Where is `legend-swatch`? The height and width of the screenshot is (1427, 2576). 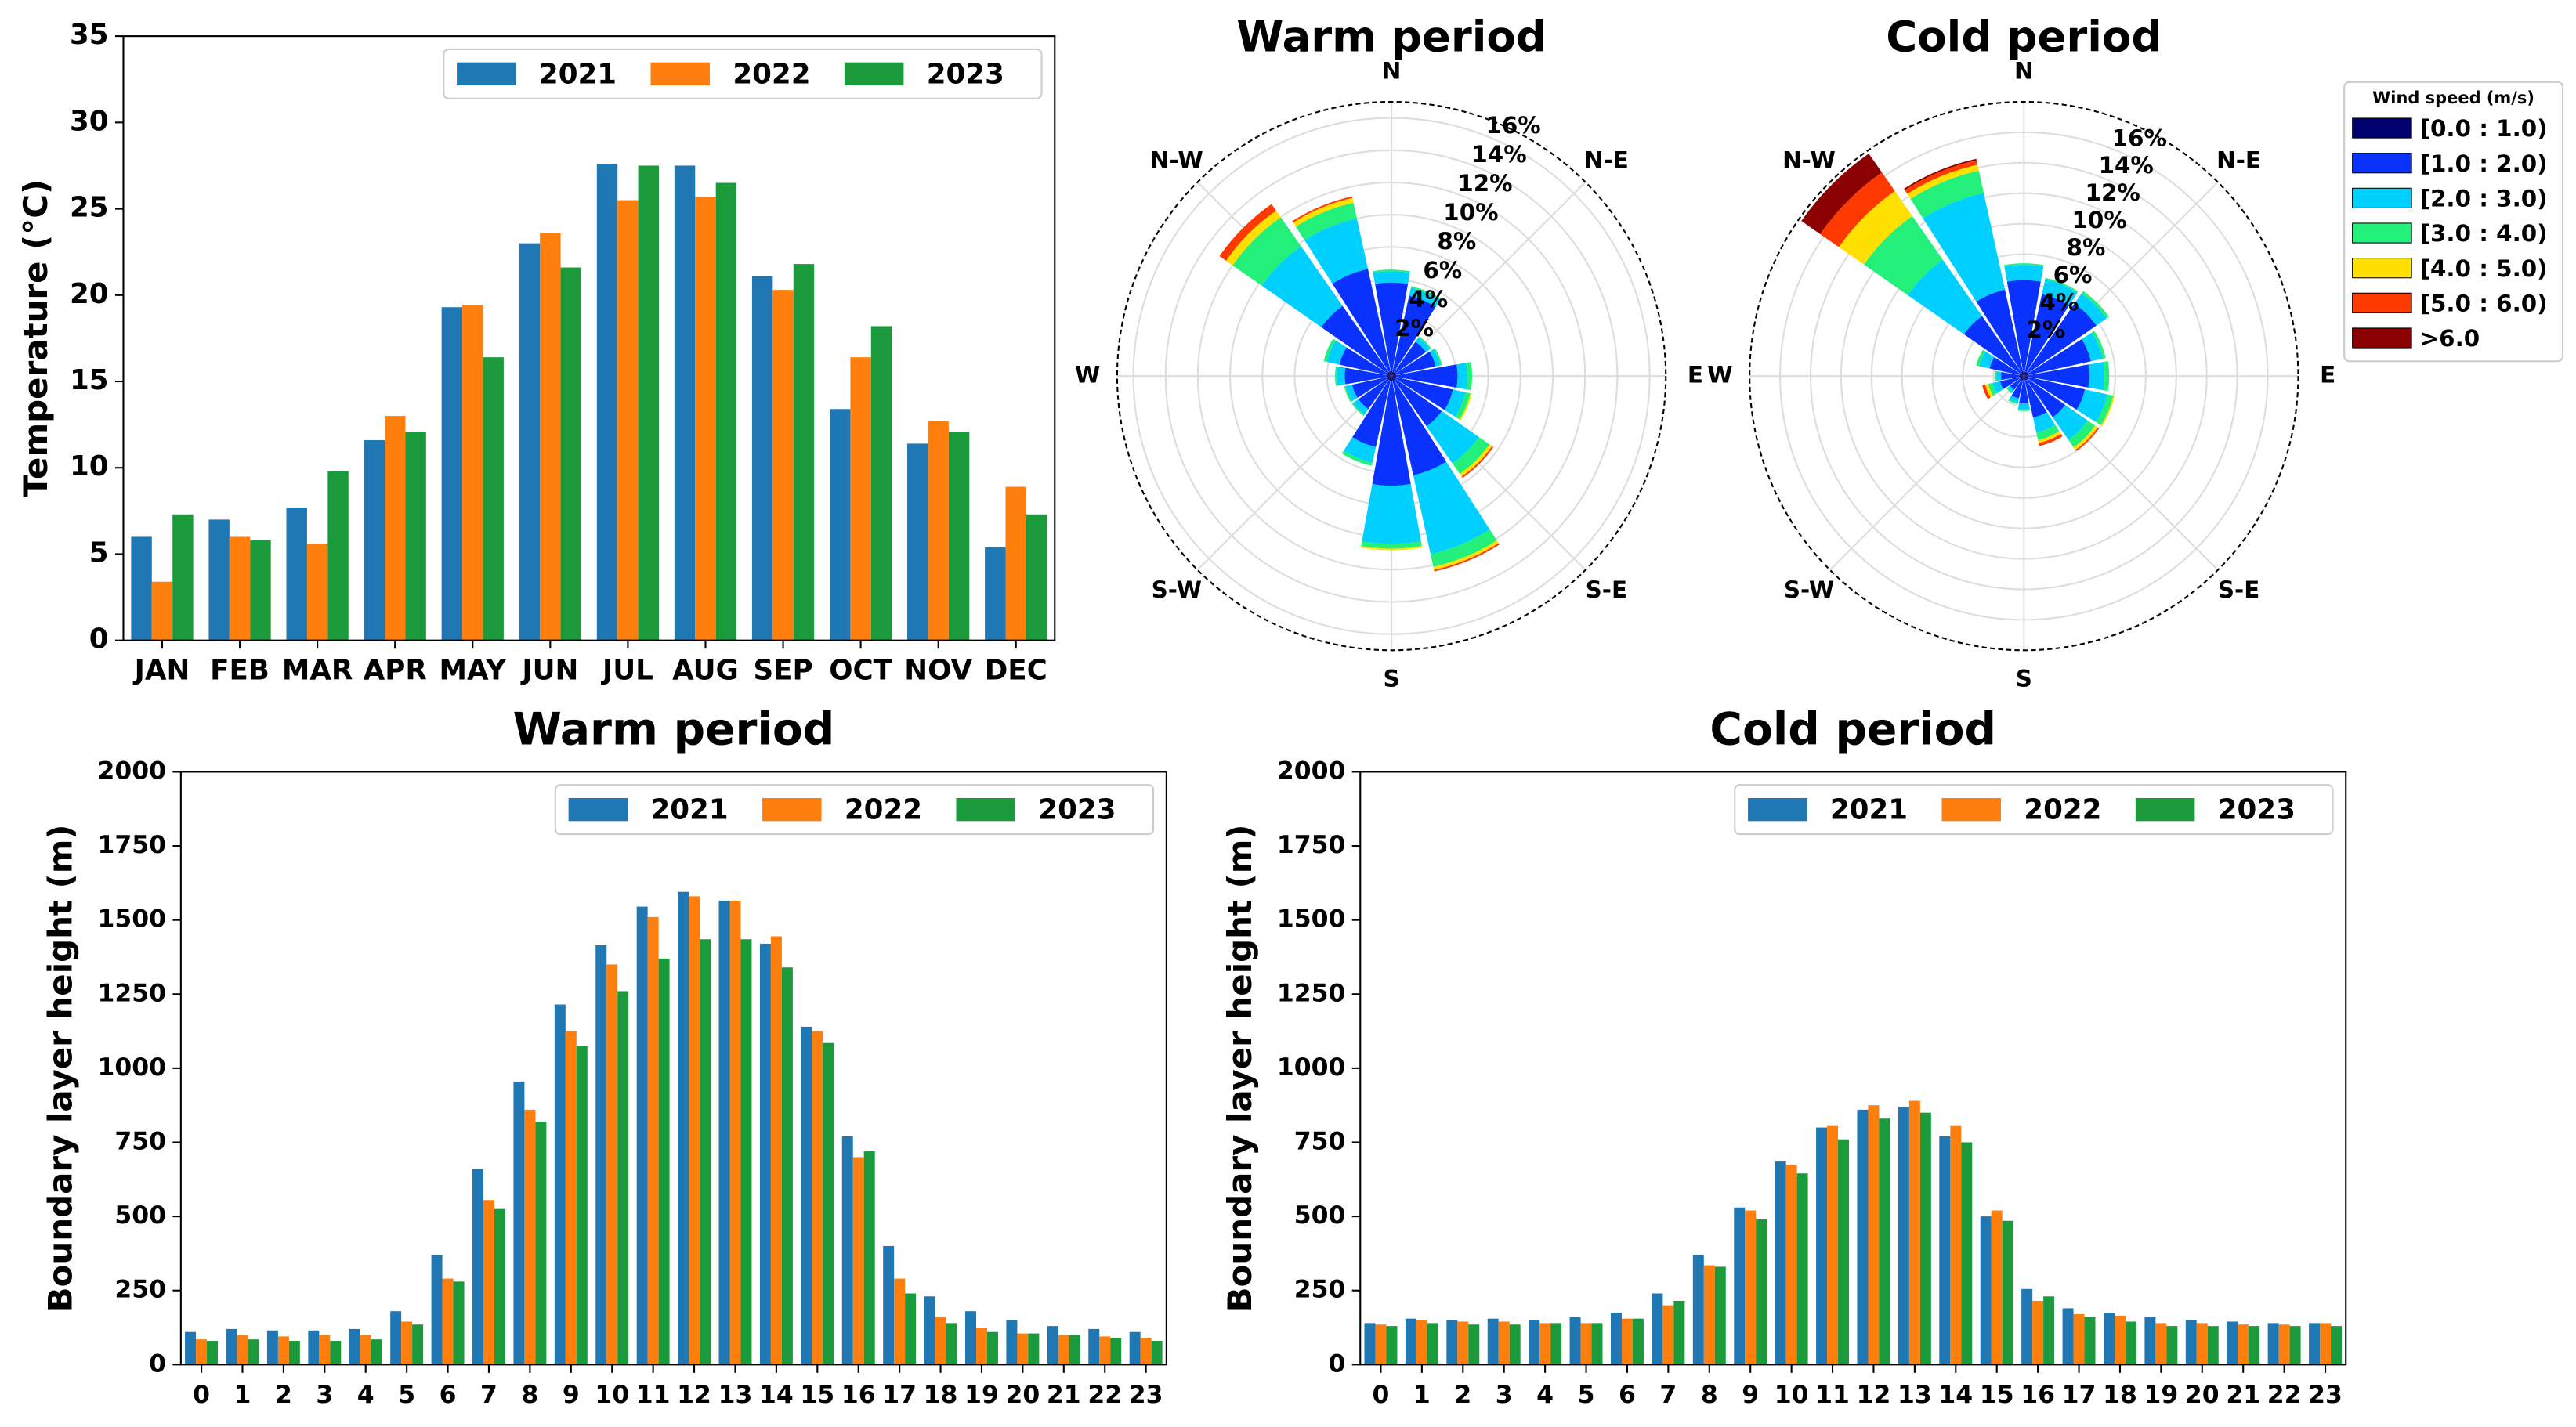 legend-swatch is located at coordinates (2382, 268).